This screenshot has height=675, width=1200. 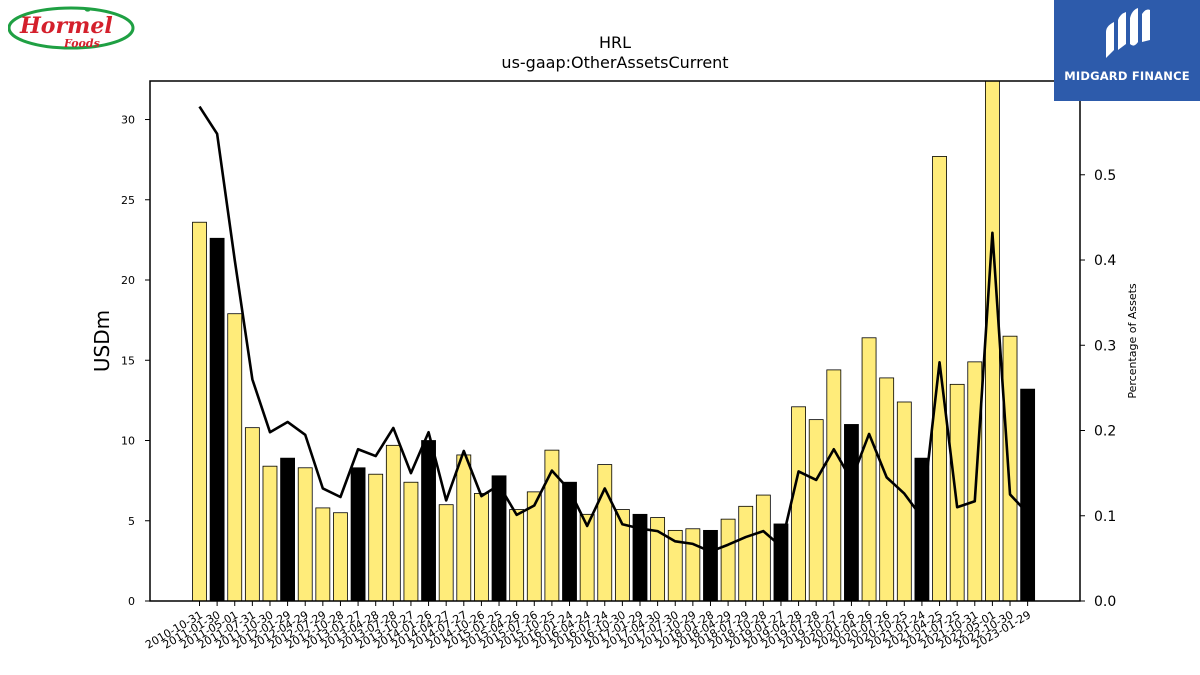 What do you see at coordinates (1128, 33) in the screenshot?
I see `midgard-logo-mark` at bounding box center [1128, 33].